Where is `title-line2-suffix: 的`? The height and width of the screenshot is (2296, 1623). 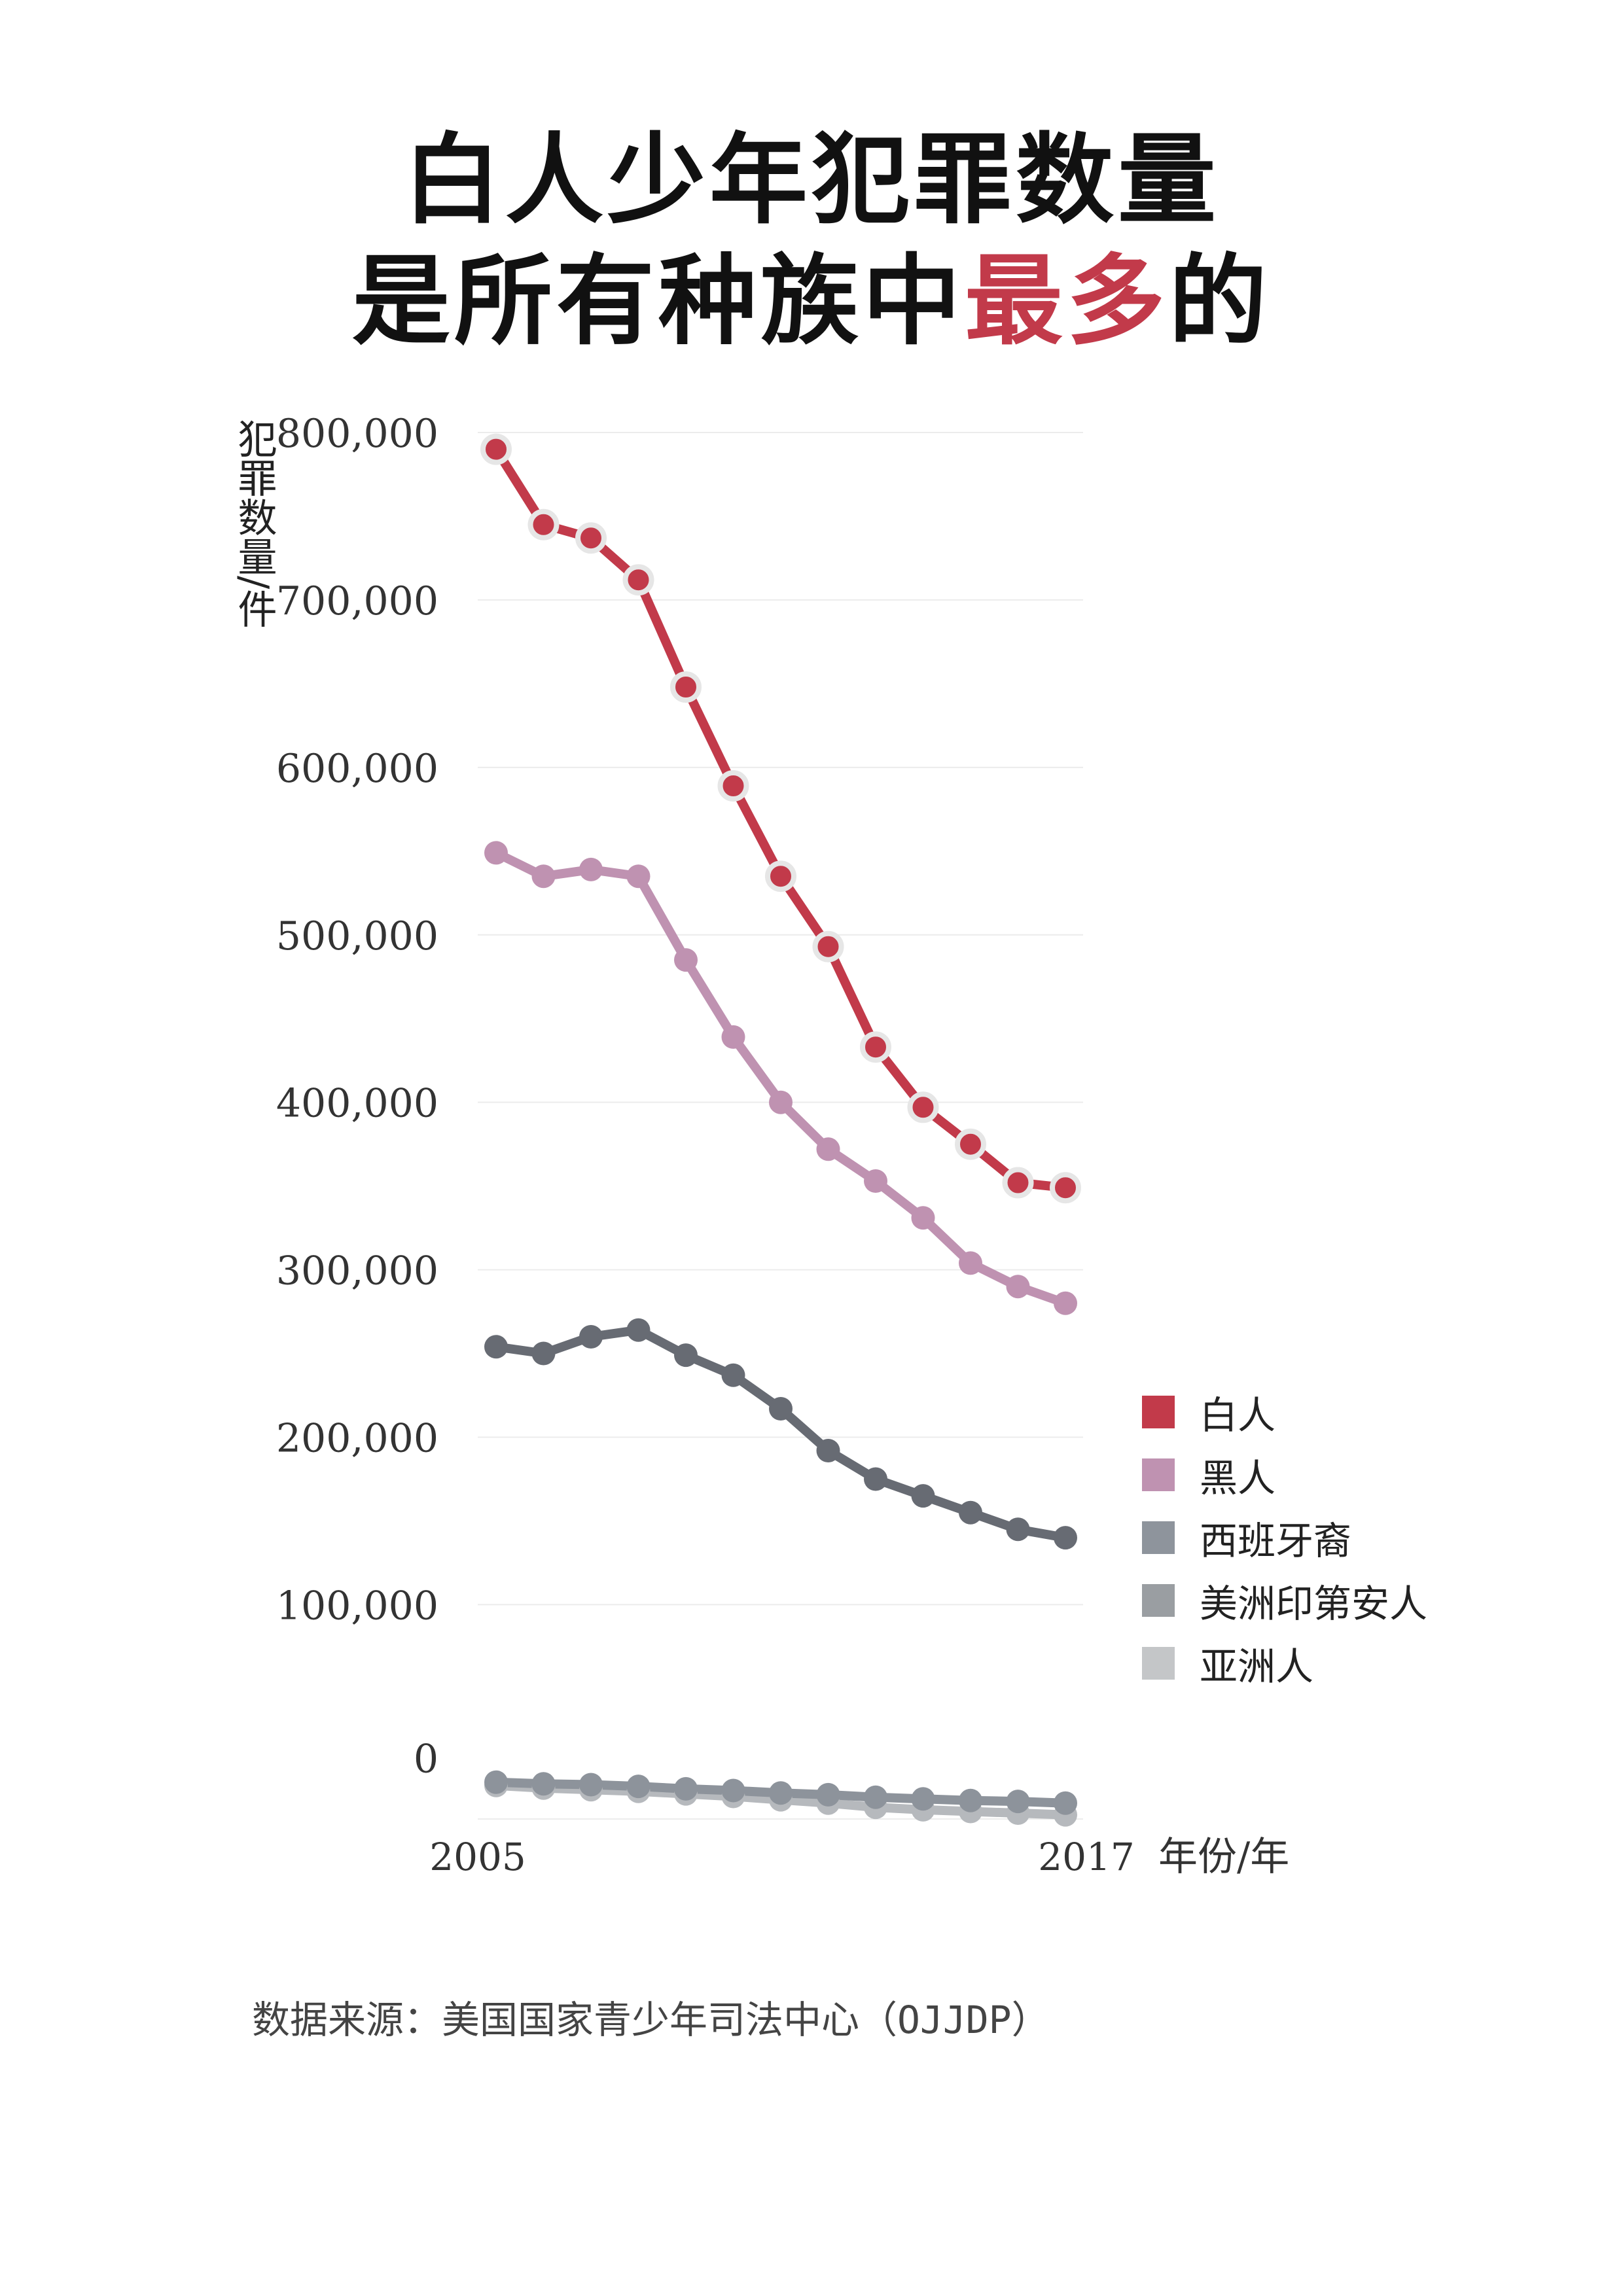
title-line2-suffix: 的 is located at coordinates (1220, 301).